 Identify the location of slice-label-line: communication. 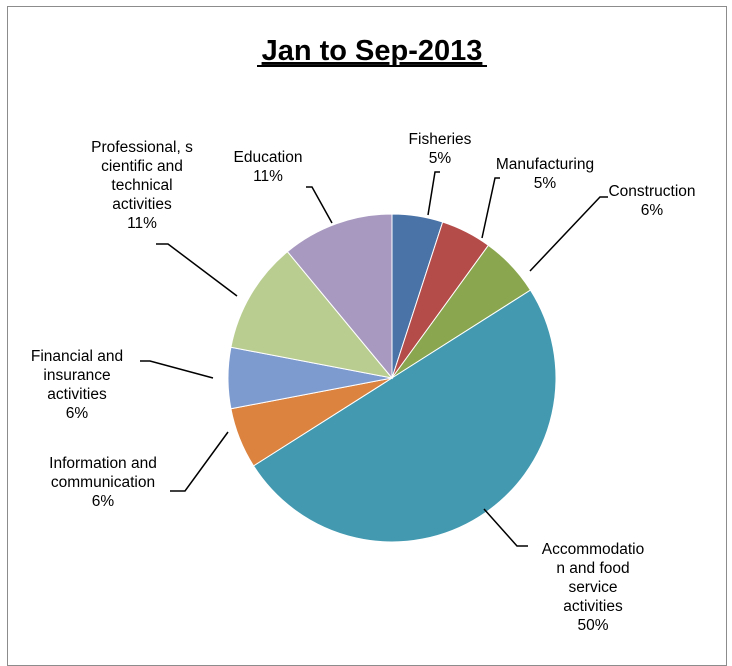
(103, 482).